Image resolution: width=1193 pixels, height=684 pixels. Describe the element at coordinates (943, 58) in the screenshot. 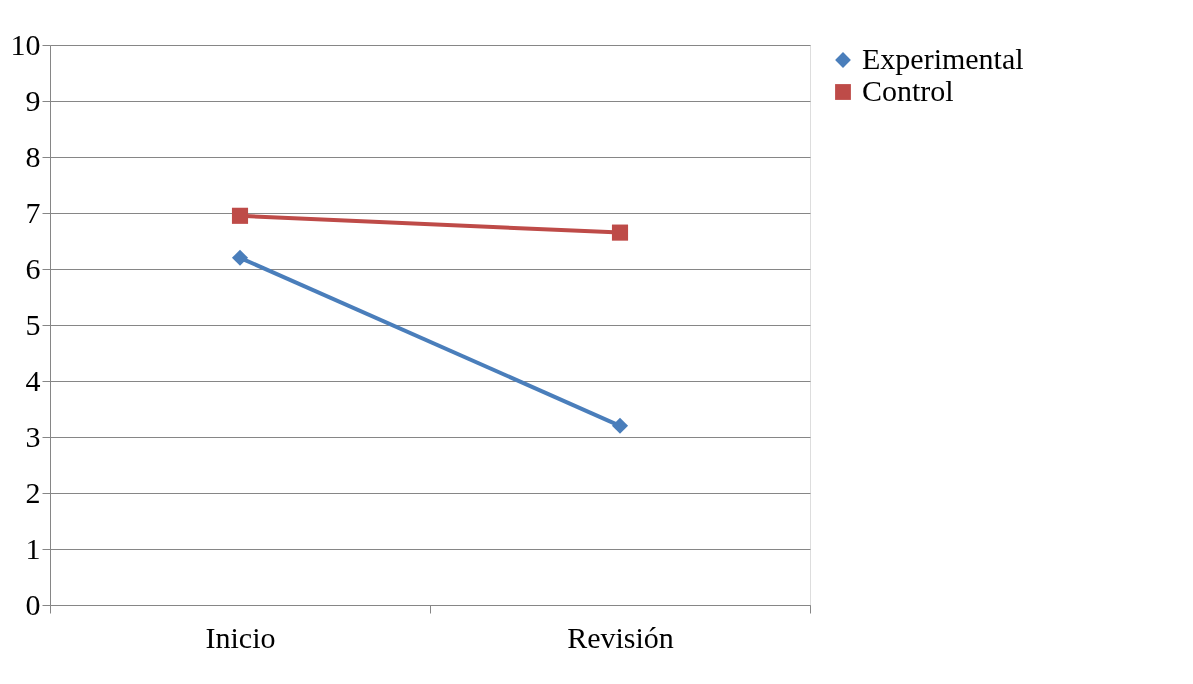

I see `legend-label: Experimental` at that location.